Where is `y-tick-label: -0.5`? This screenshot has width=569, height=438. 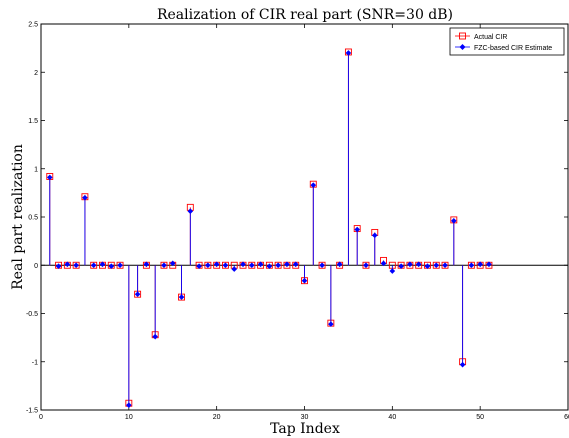 y-tick-label: -0.5 is located at coordinates (32, 314).